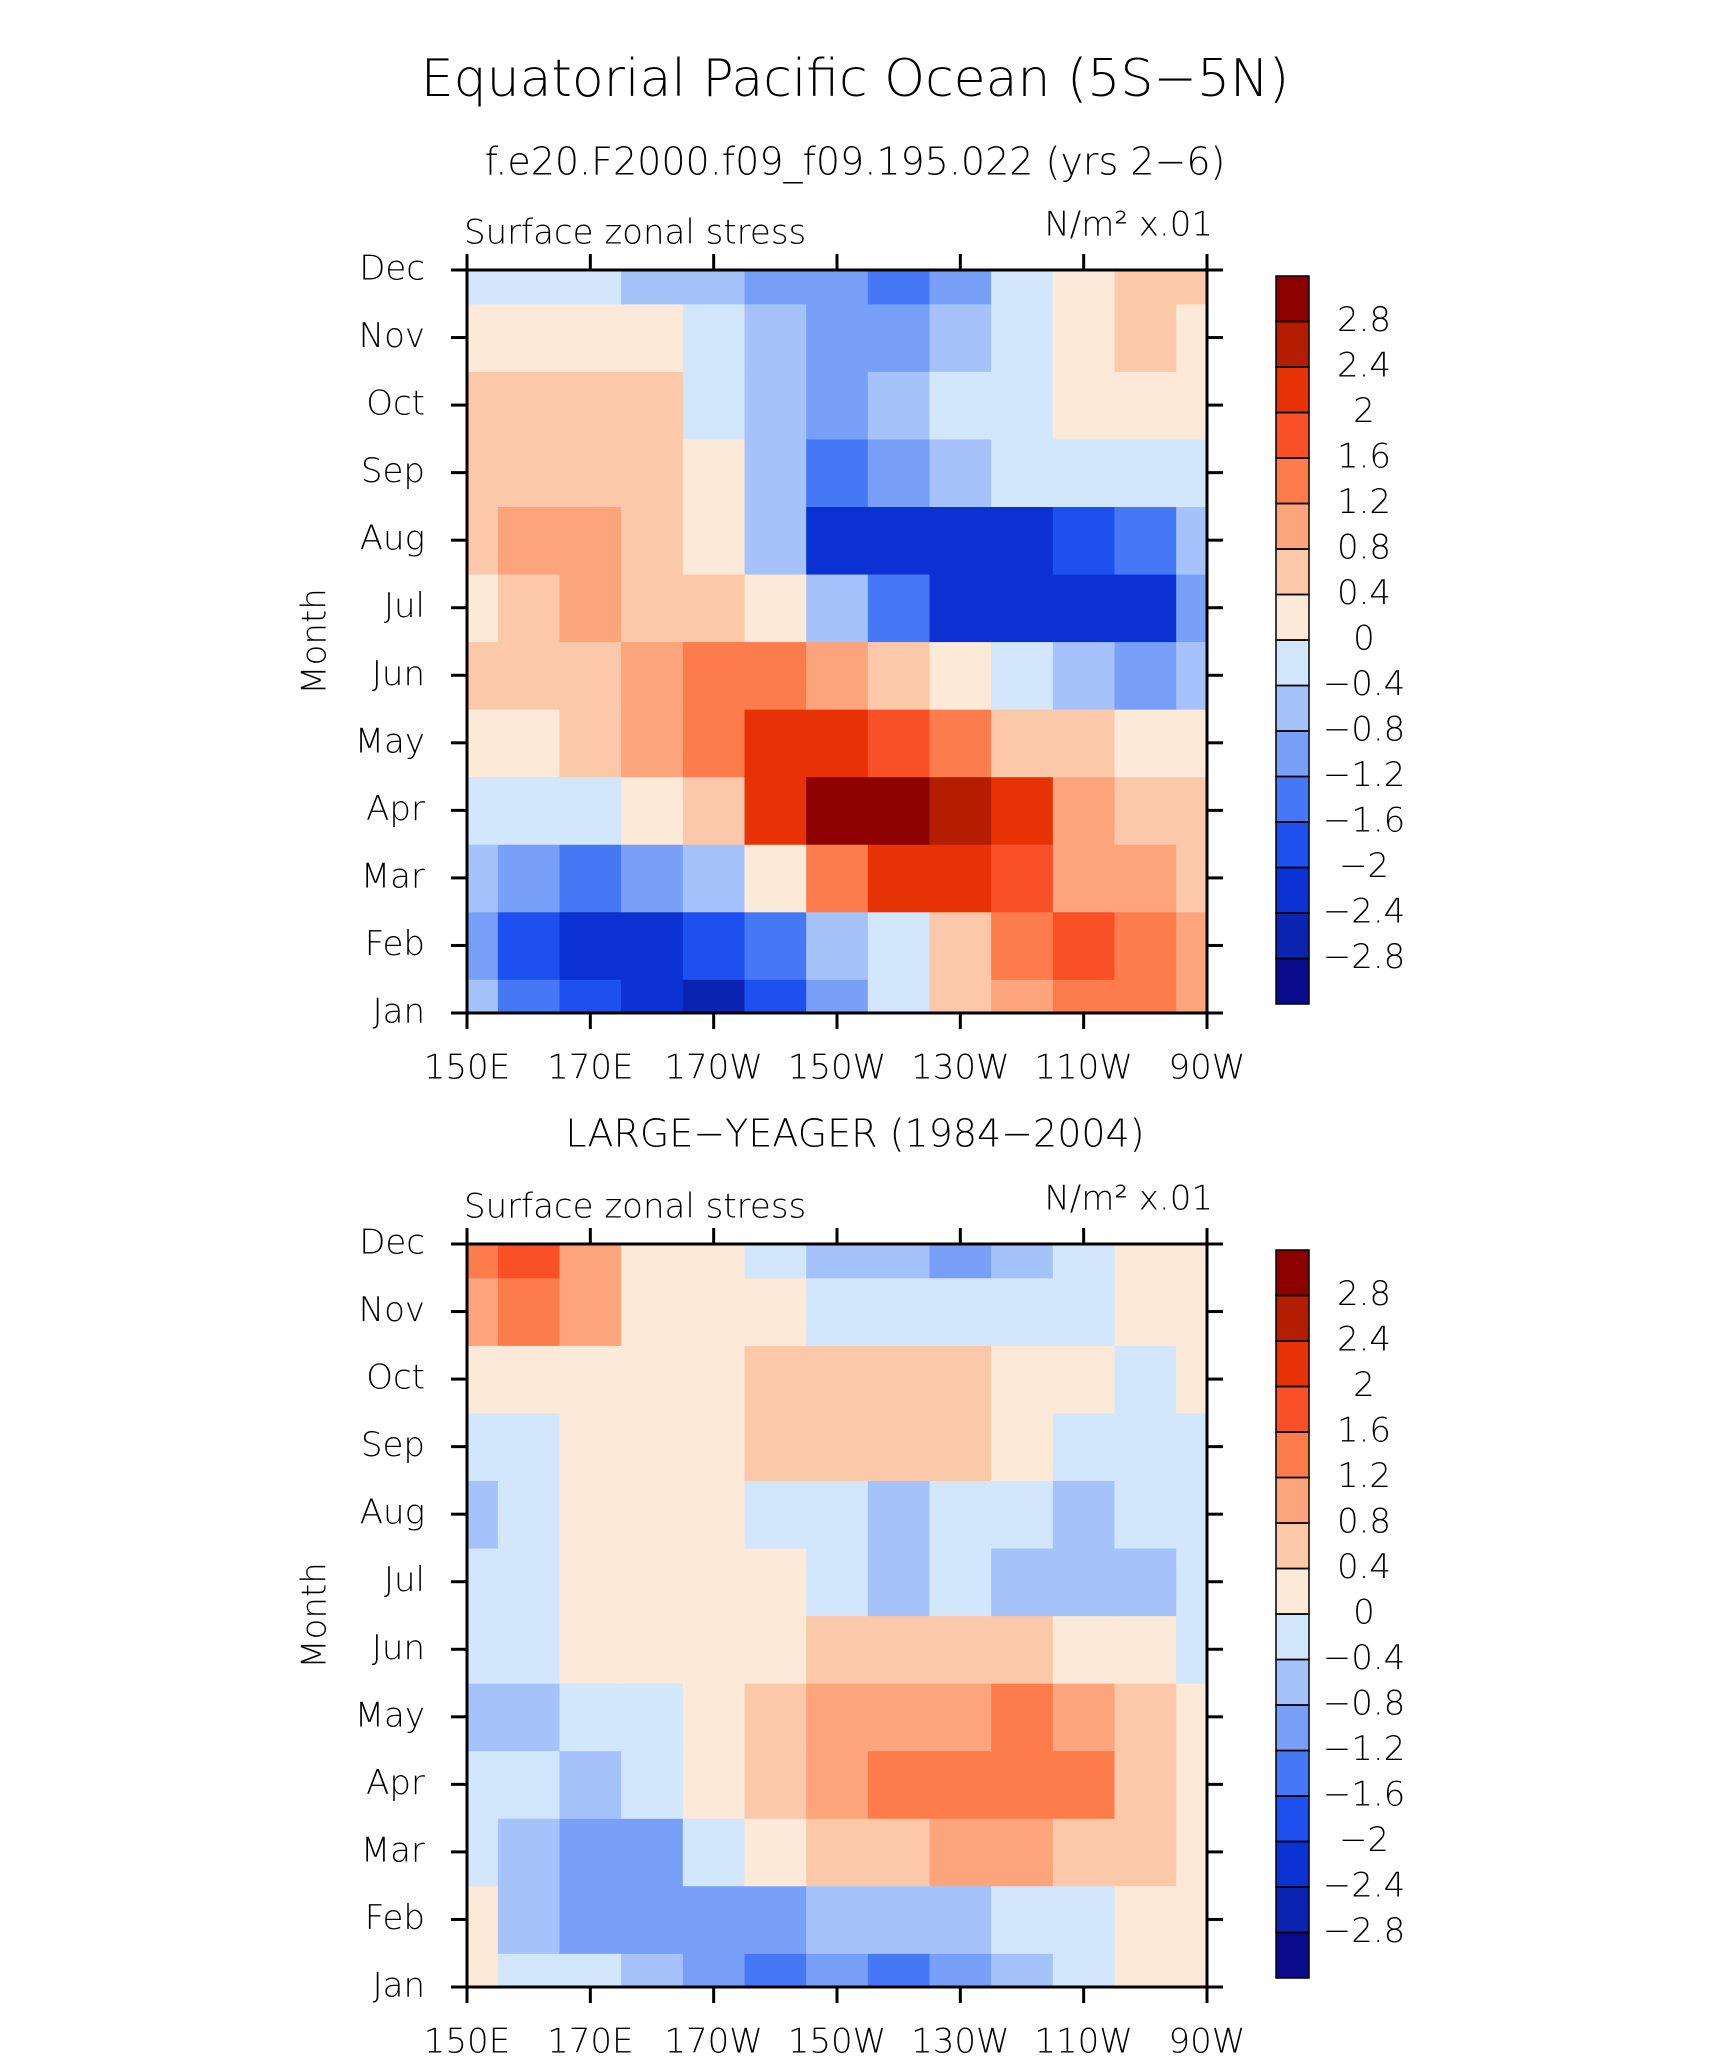 The width and height of the screenshot is (1710, 2059). I want to click on colorbar-label: 2.4, so click(1364, 1340).